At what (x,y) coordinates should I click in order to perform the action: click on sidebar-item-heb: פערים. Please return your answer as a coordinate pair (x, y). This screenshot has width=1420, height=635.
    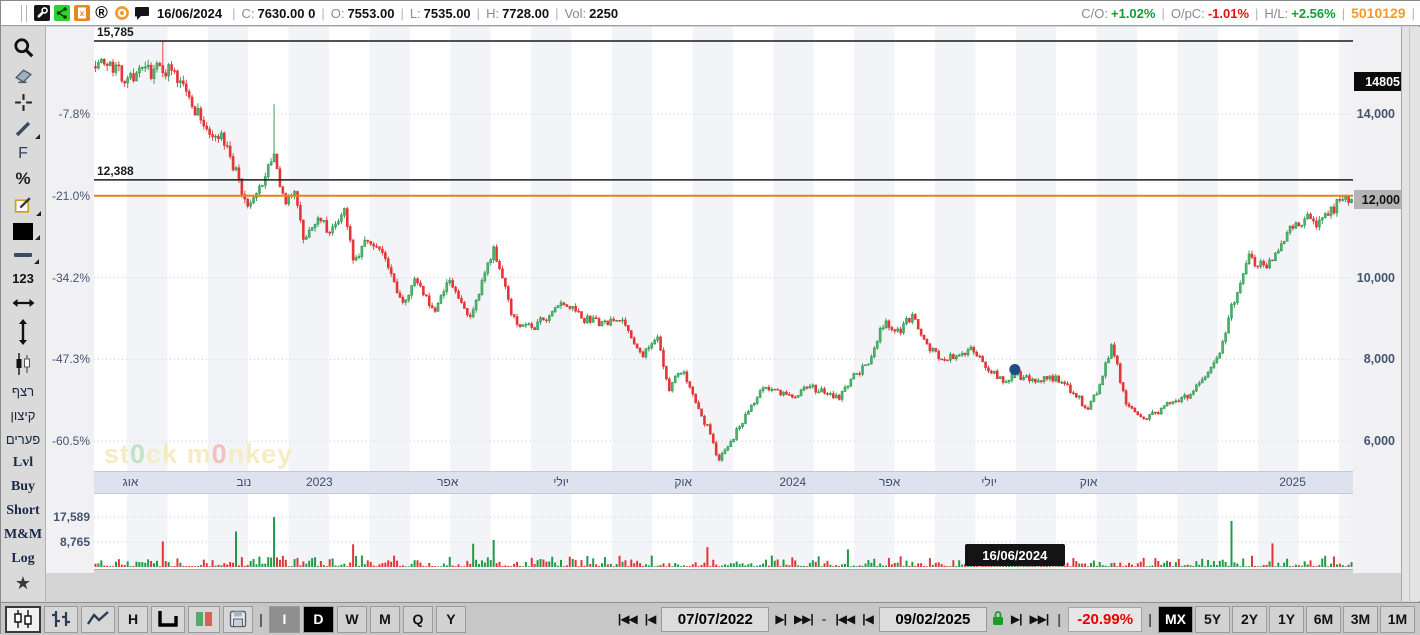
    Looking at the image, I should click on (23, 439).